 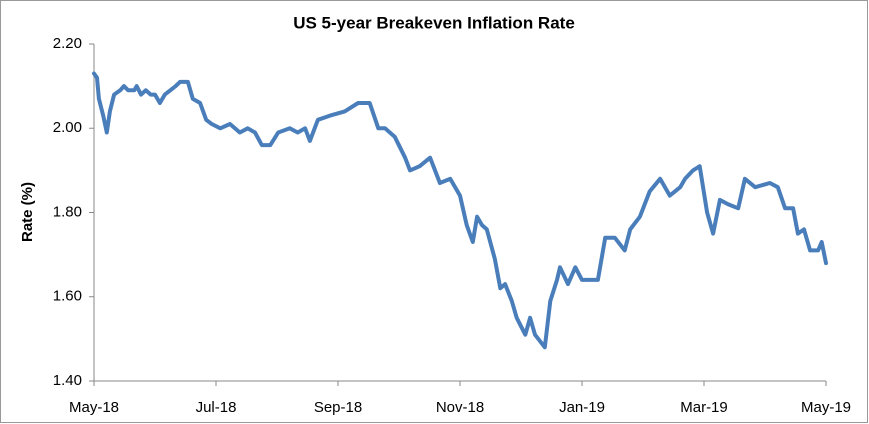 I want to click on x-tick-label: May-18, so click(x=94, y=407).